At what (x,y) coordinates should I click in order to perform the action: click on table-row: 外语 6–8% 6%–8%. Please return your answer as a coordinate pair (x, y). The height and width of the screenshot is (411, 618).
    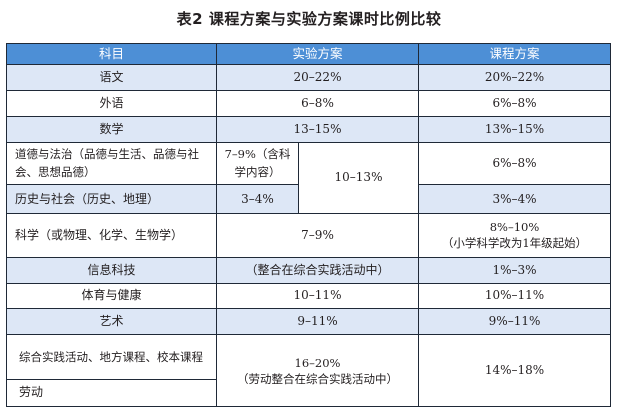
    Looking at the image, I should click on (309, 103).